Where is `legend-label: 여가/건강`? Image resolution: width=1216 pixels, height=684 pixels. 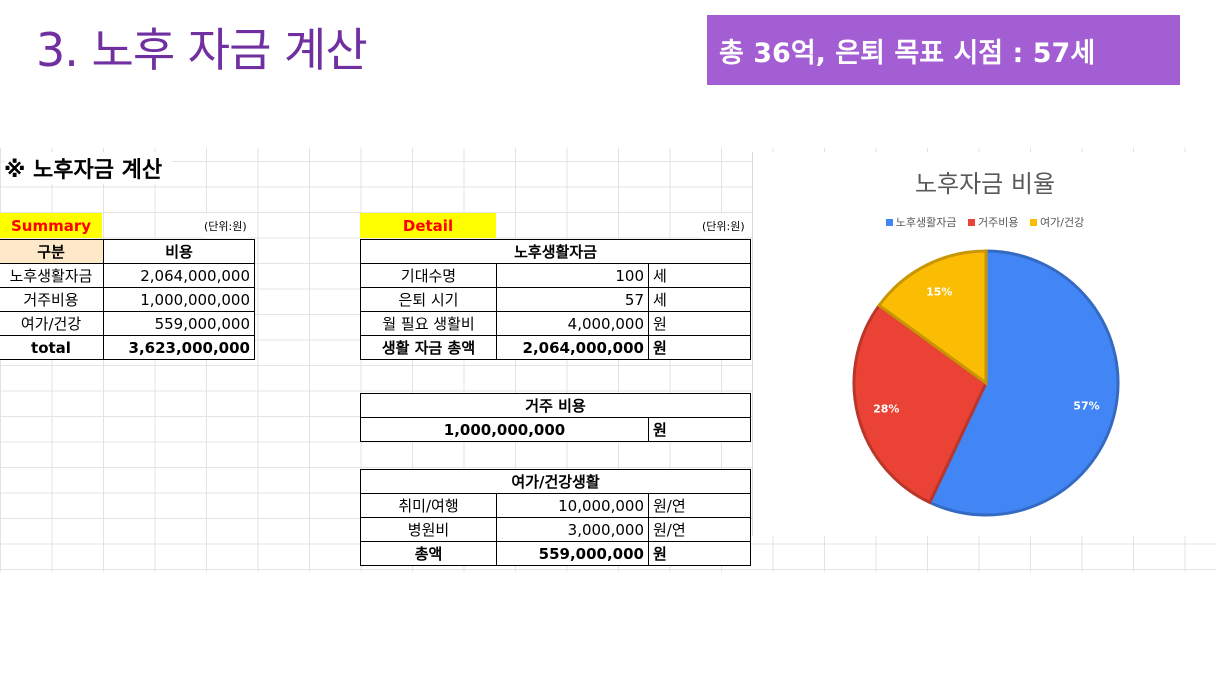 legend-label: 여가/건강 is located at coordinates (1062, 222).